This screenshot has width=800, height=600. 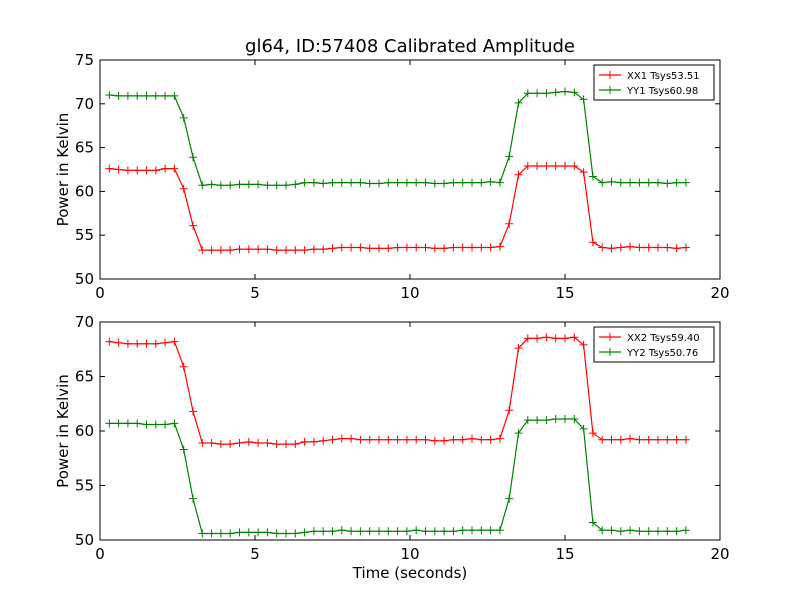 I want to click on y-tick-label: 55, so click(x=84, y=235).